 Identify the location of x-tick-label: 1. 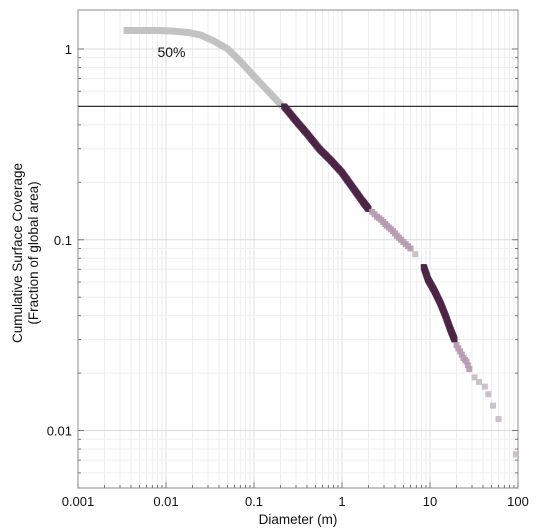
(341, 501).